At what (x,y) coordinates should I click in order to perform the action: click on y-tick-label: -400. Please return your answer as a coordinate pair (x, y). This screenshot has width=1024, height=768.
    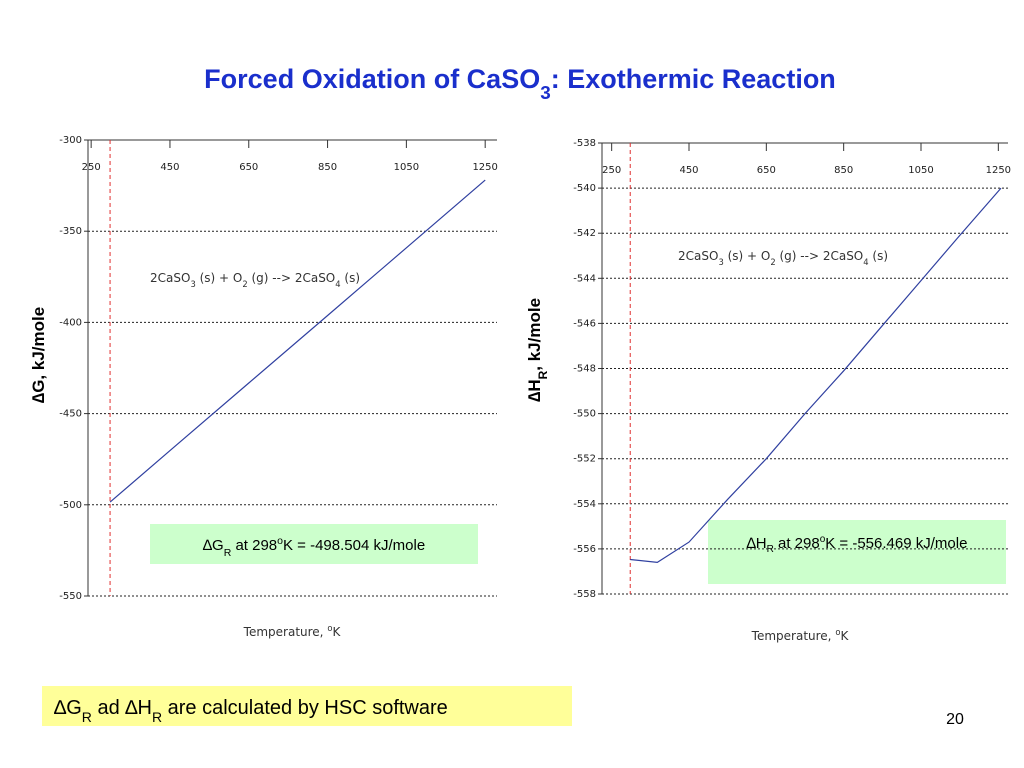
    Looking at the image, I should click on (70, 322).